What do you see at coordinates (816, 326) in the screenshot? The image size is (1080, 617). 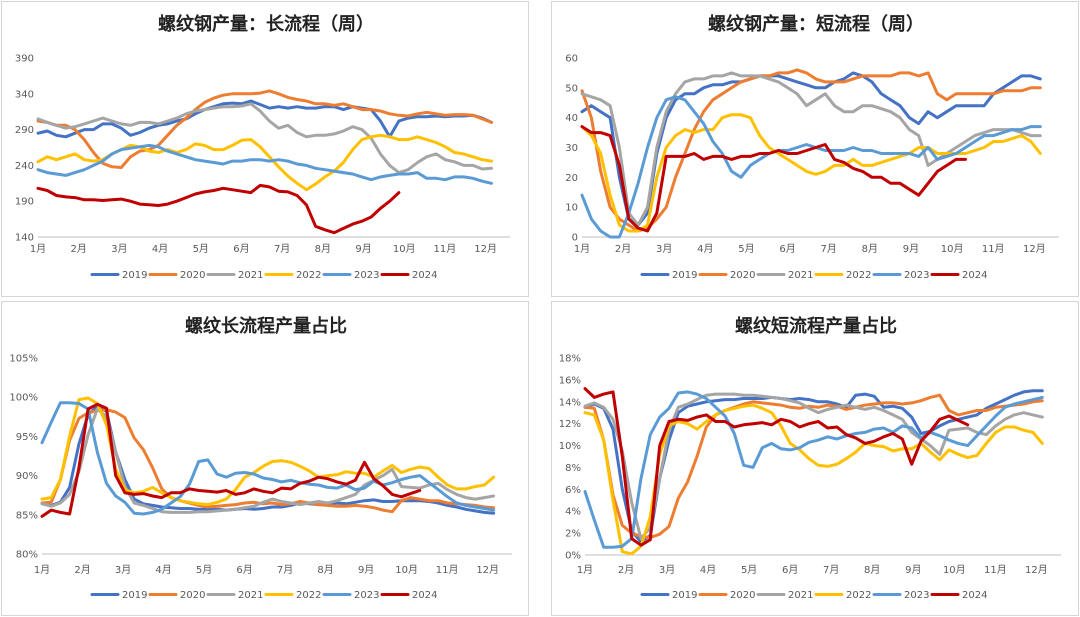 I see `chart-title: 螺纹短流程产量占比` at bounding box center [816, 326].